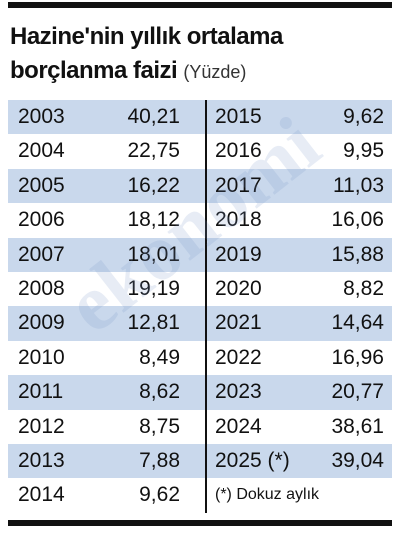 The image size is (400, 535). I want to click on table-row: 2009 12,81 2021 14,64, so click(200, 323).